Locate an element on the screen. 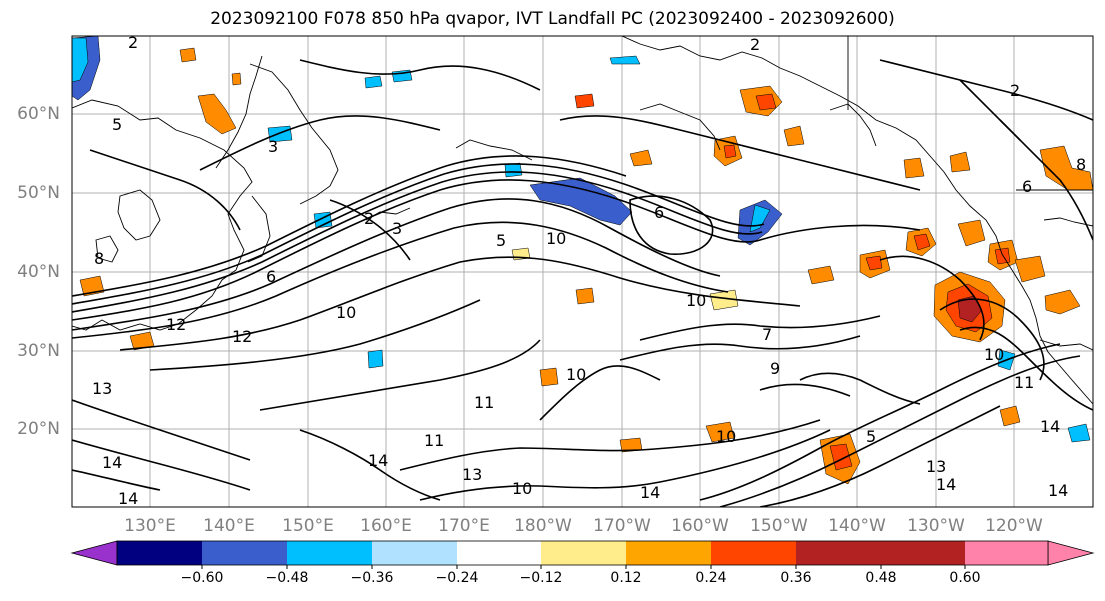 This screenshot has width=1105, height=601. longitude-label: 140°W is located at coordinates (857, 526).